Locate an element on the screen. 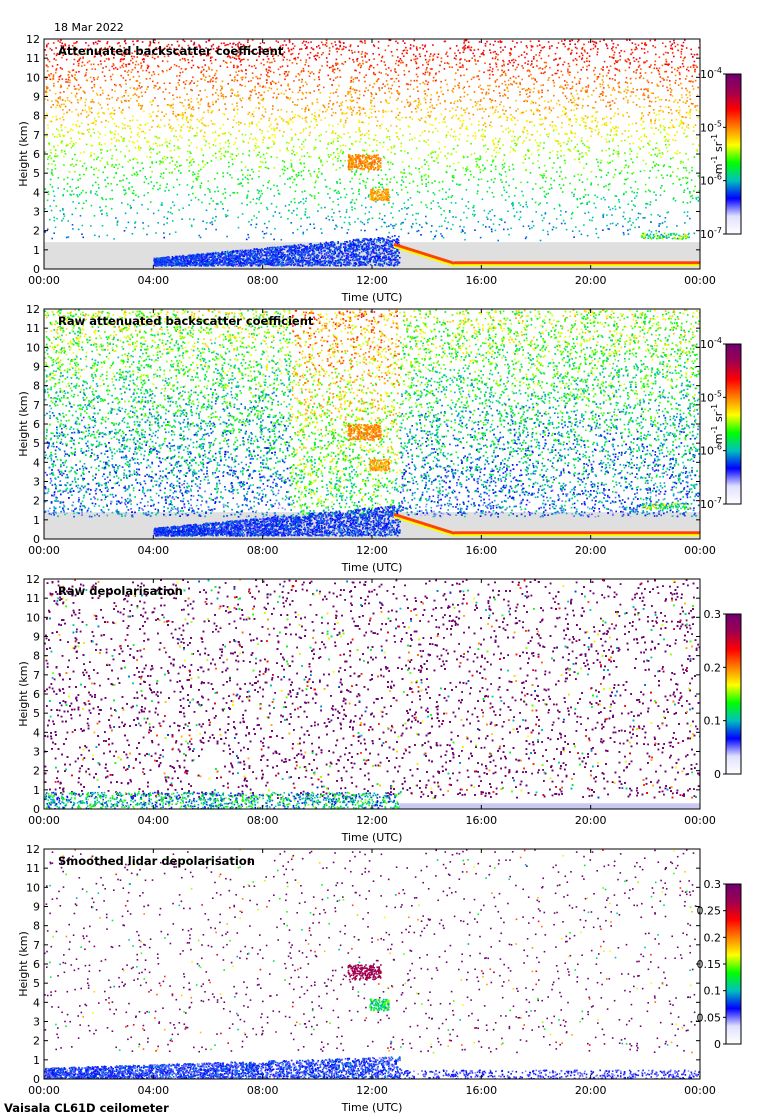 The width and height of the screenshot is (780, 1120). colorbar-tick-label: 0.2 is located at coordinates (713, 937).